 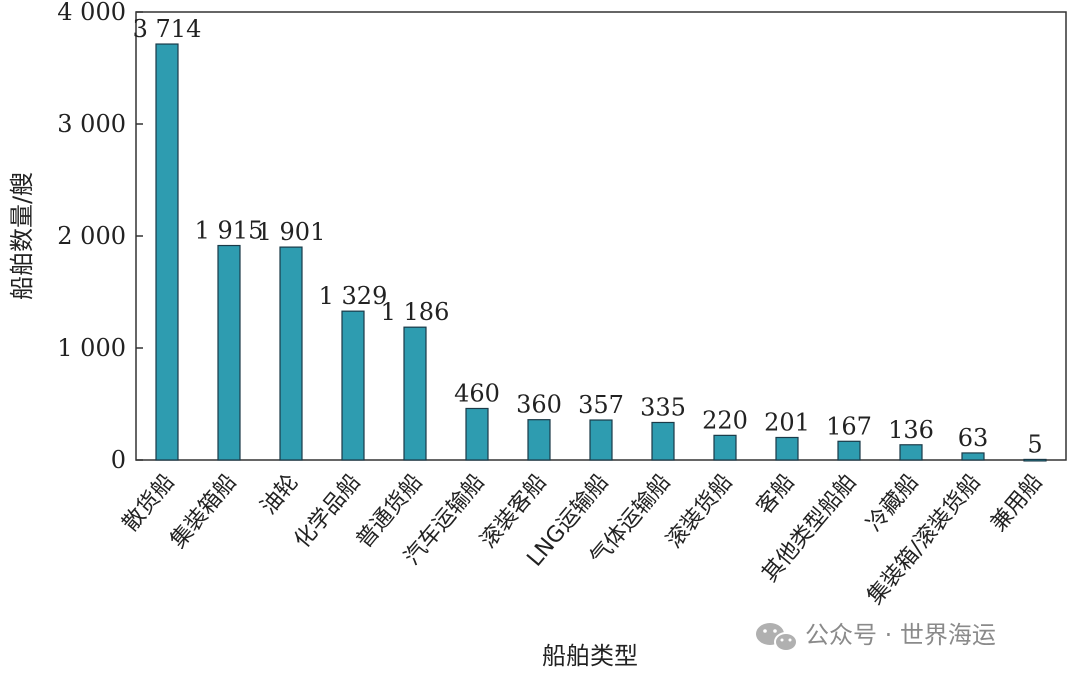 What do you see at coordinates (149, 503) in the screenshot?
I see `x-tick-label: 散货船` at bounding box center [149, 503].